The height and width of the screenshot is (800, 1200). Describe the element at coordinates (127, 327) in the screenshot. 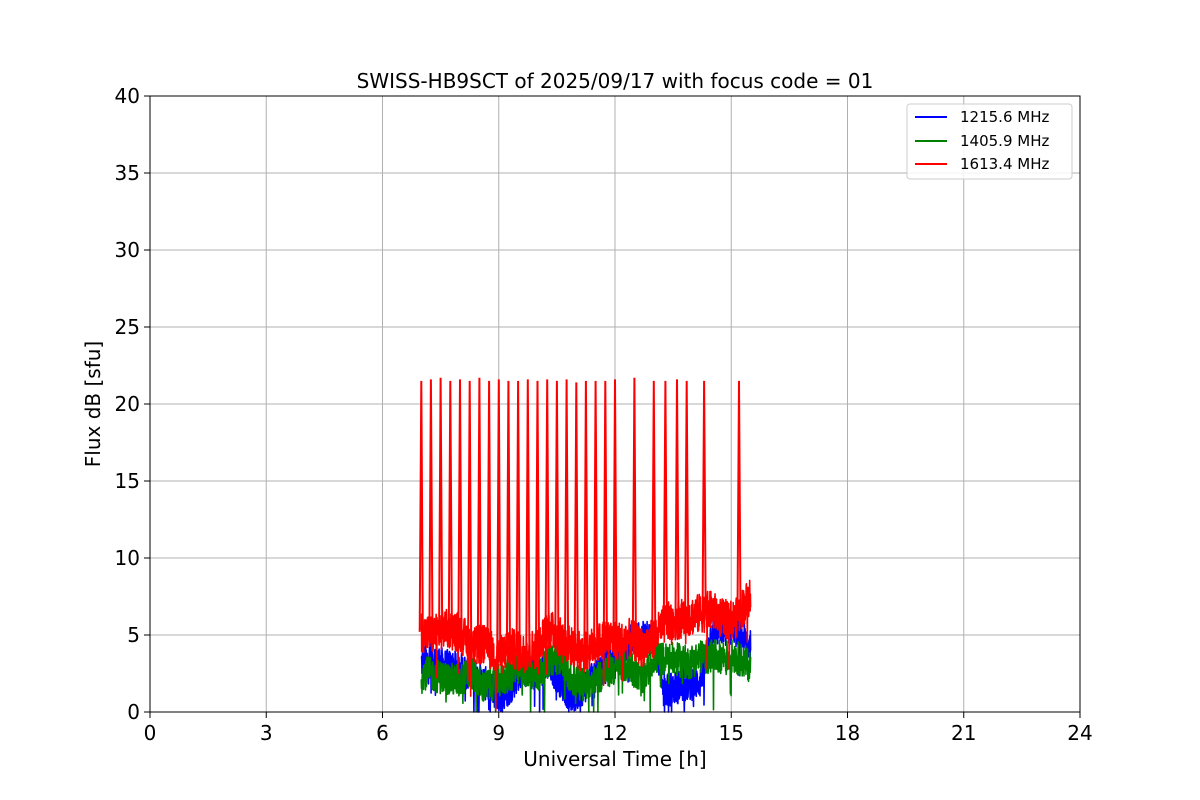

I see `y-tick-label: 25` at that location.